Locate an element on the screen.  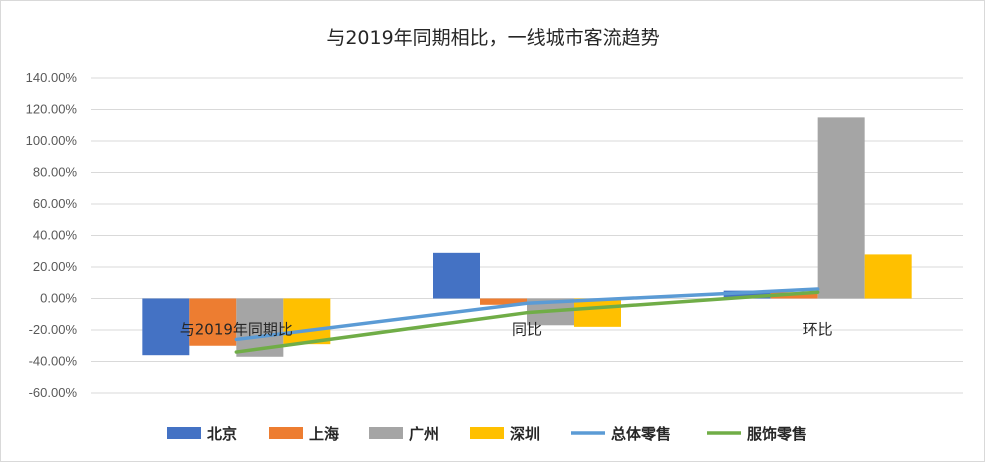
x-category-label: 同比 is located at coordinates (527, 330).